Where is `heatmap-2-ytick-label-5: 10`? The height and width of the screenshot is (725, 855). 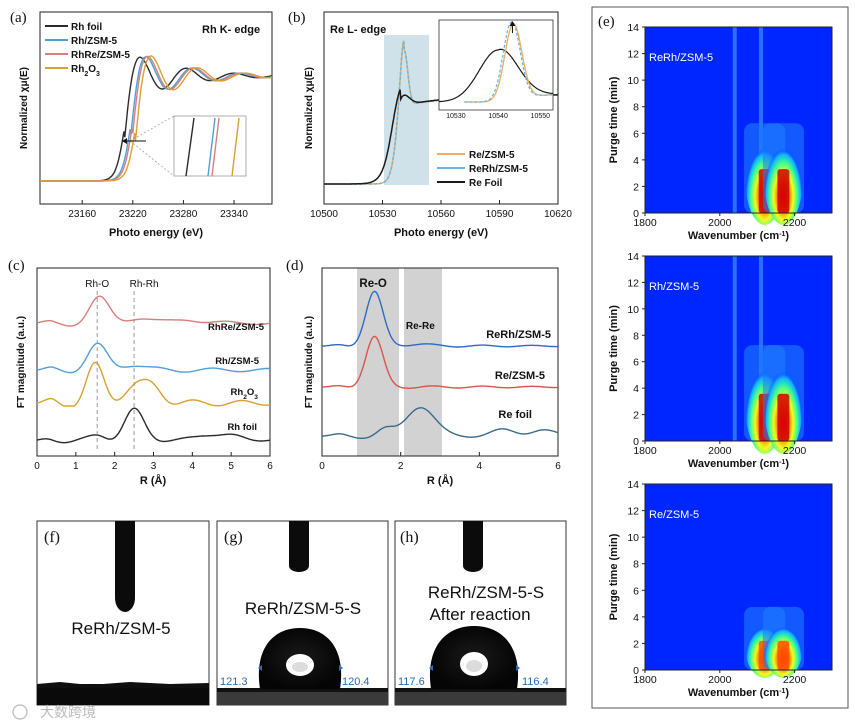
heatmap-2-ytick-label-5: 10 is located at coordinates (633, 538).